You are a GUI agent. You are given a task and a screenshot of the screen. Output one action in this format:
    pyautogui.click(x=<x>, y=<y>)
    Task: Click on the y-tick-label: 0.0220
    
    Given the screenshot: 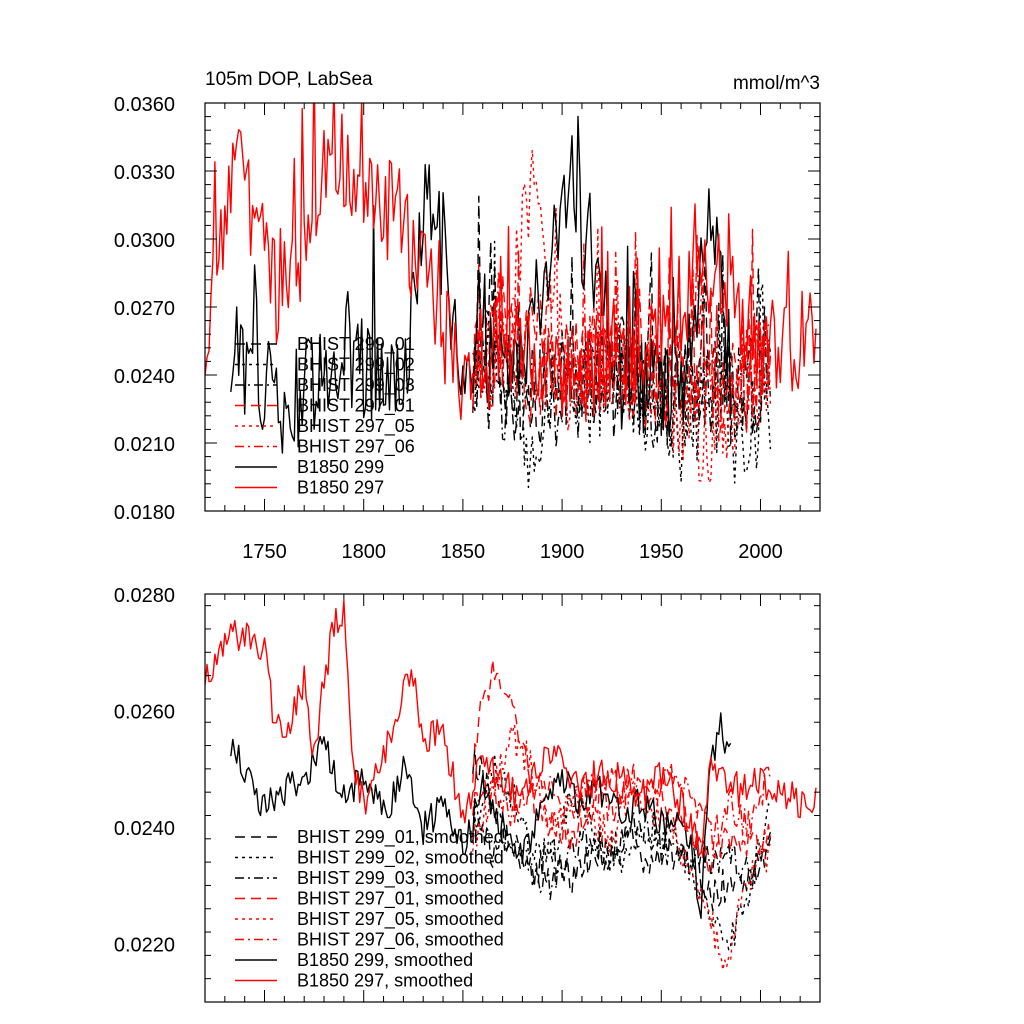 What is the action you would take?
    pyautogui.click(x=144, y=946)
    